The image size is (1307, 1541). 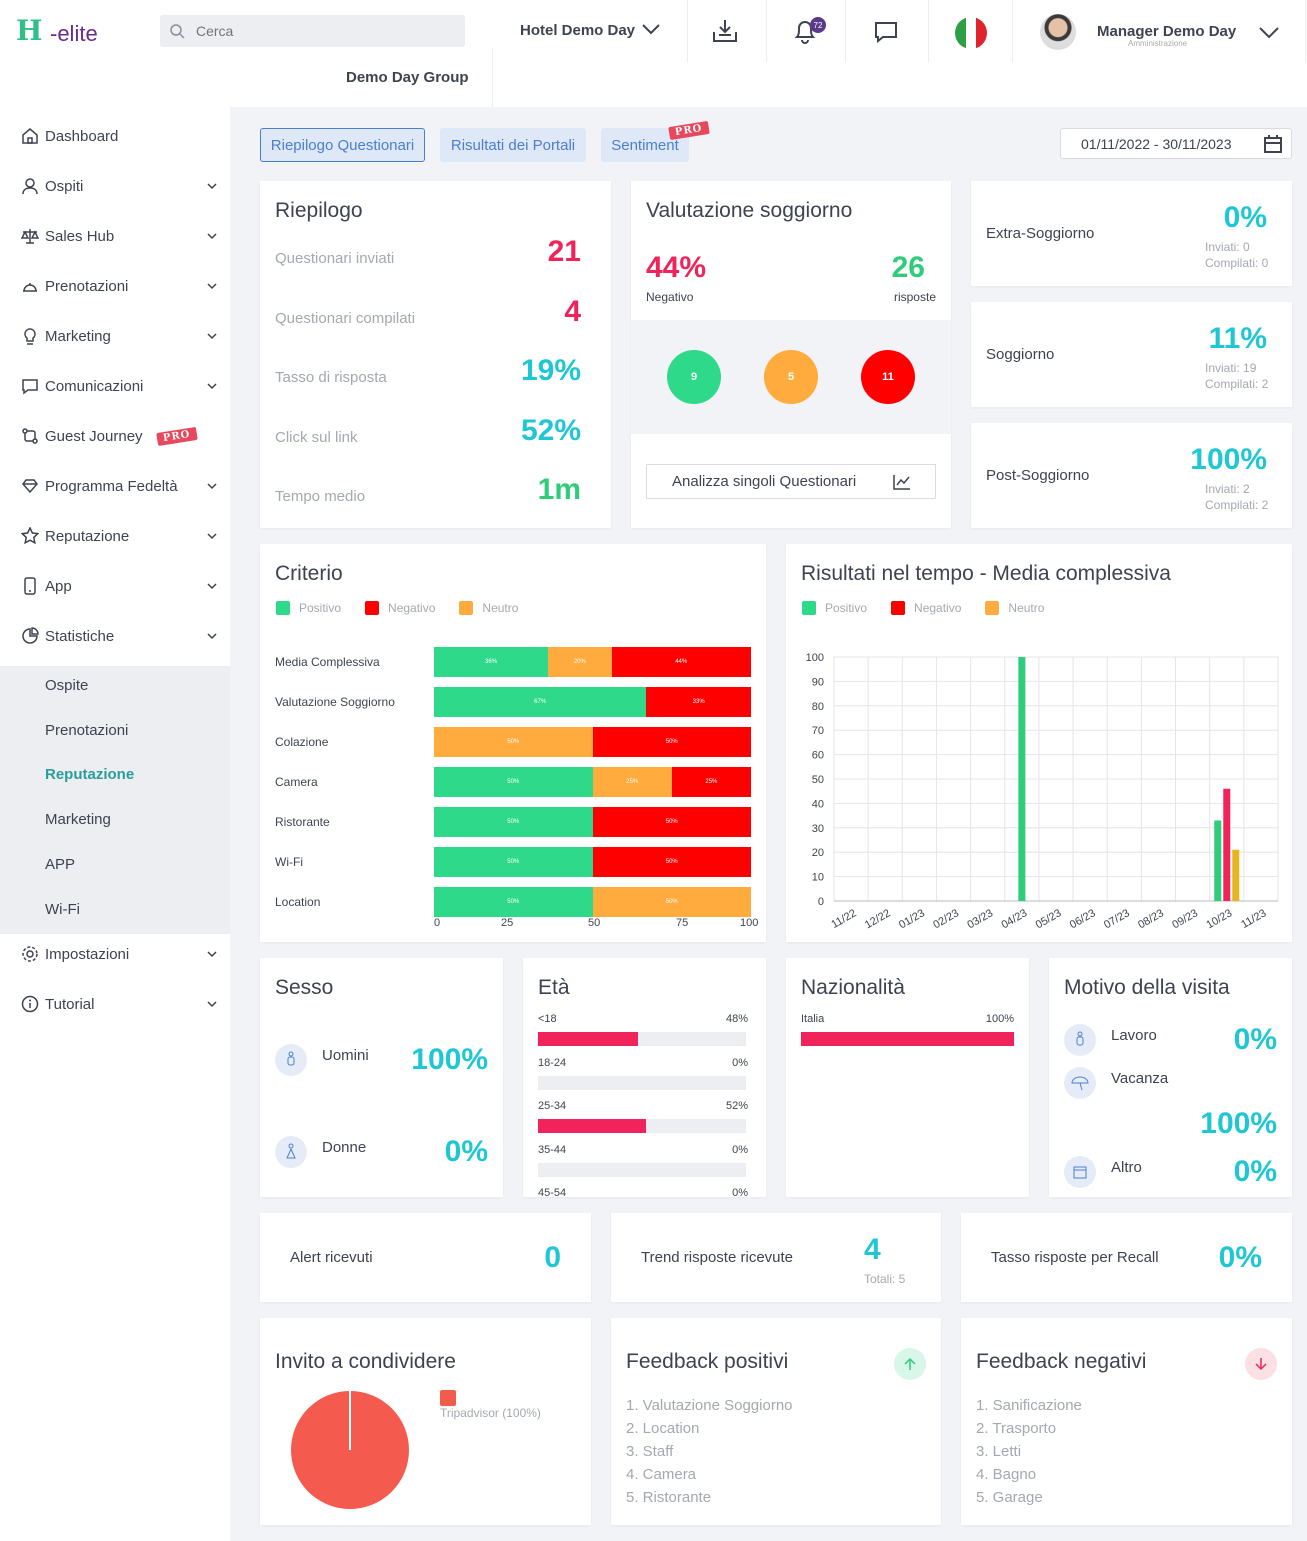 I want to click on sidebar-subitem: Prenotazioni, so click(x=87, y=730).